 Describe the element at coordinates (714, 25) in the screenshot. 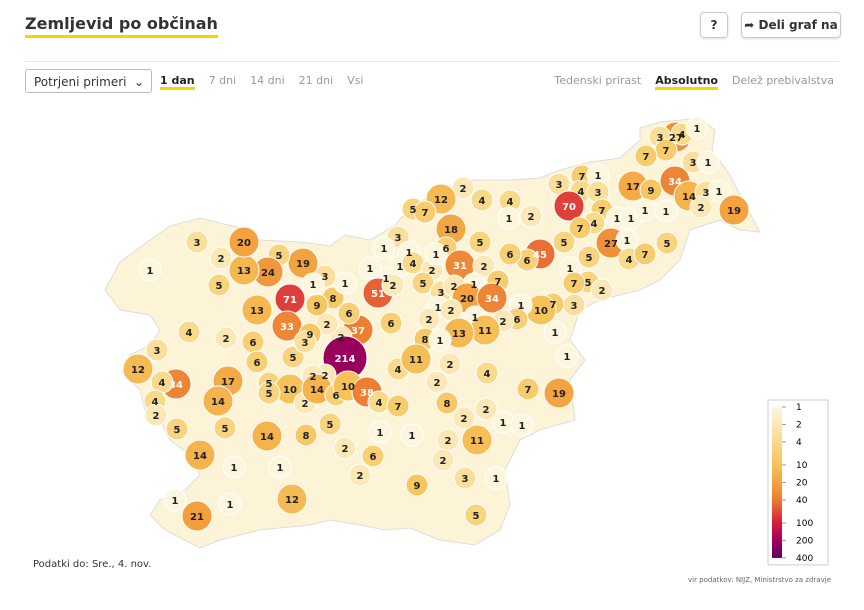

I see `help-button: ?` at that location.